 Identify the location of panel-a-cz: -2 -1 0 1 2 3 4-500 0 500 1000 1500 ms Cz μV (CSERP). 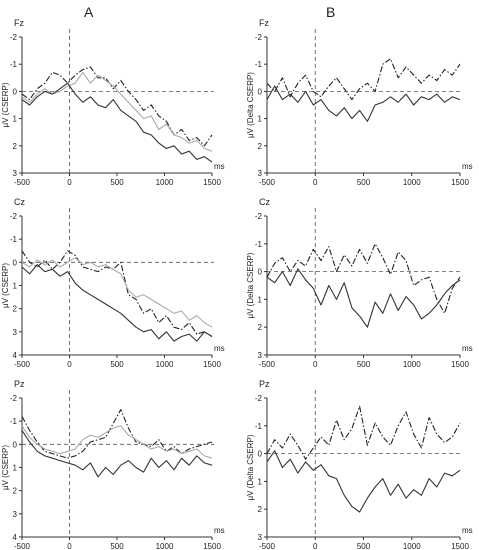
(113, 283).